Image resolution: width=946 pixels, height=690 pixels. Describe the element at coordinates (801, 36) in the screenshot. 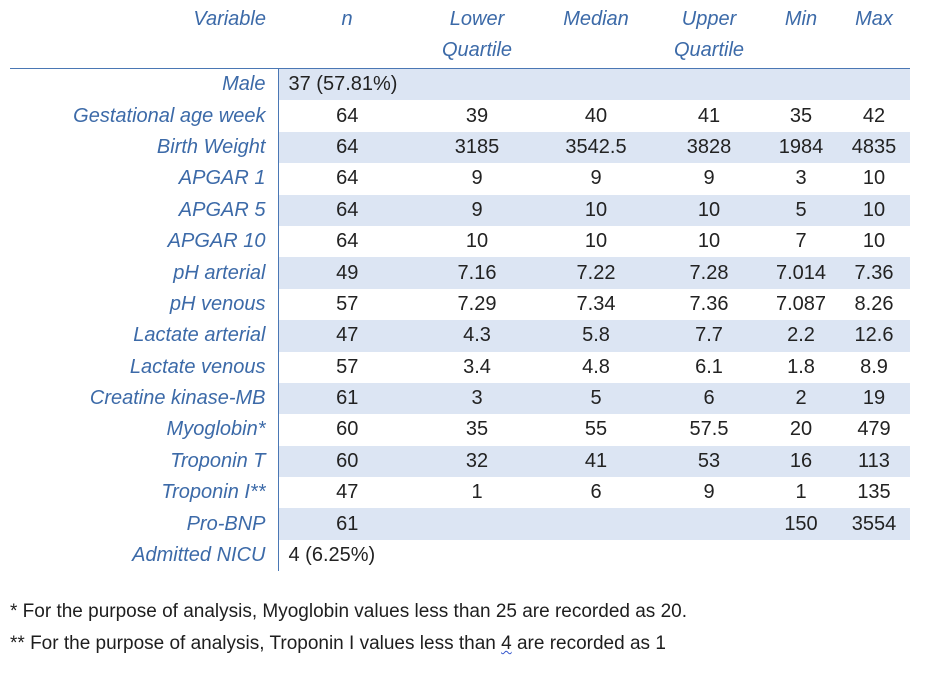

I see `header-min: Min` at that location.